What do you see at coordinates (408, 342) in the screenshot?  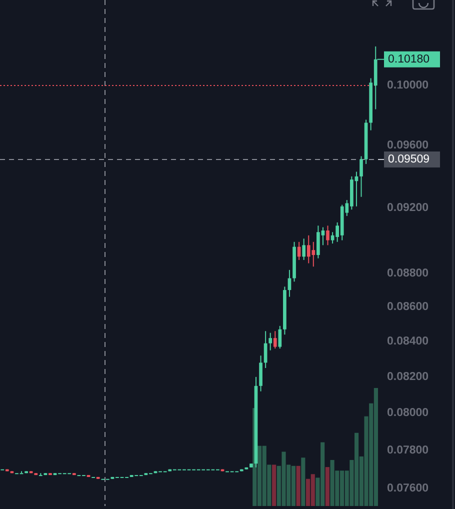 I see `y-tick-label: 0.08400` at bounding box center [408, 342].